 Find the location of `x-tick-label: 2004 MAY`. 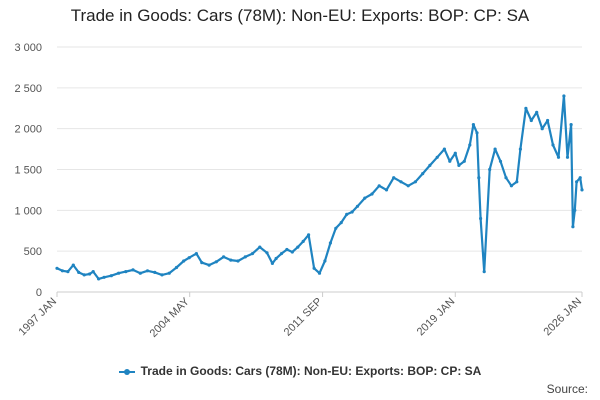

x-tick-label: 2004 MAY is located at coordinates (170, 317).